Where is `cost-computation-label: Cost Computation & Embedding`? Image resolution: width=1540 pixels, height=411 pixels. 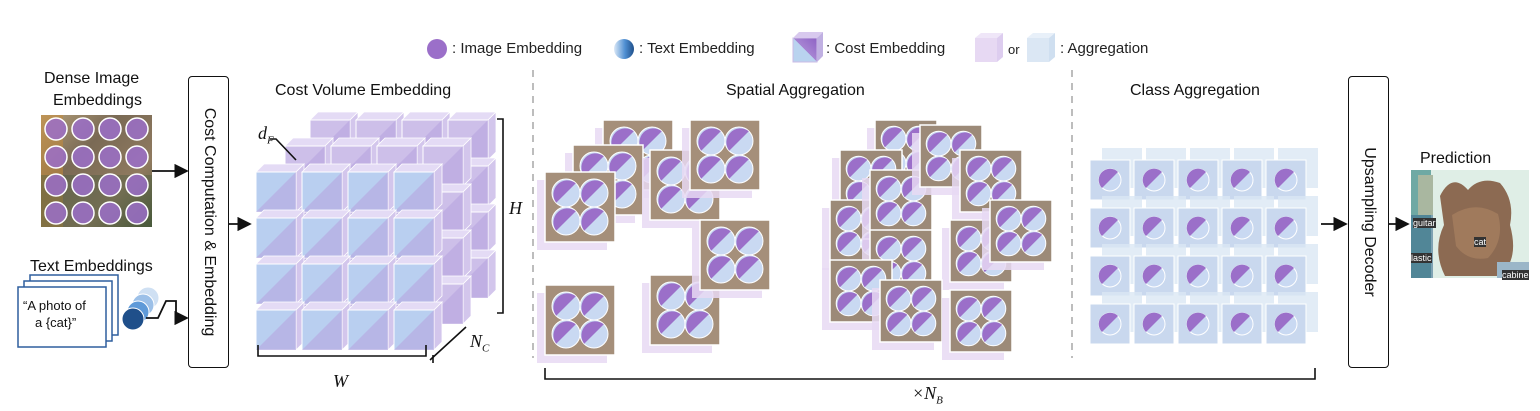 cost-computation-label: Cost Computation & Embedding is located at coordinates (209, 222).